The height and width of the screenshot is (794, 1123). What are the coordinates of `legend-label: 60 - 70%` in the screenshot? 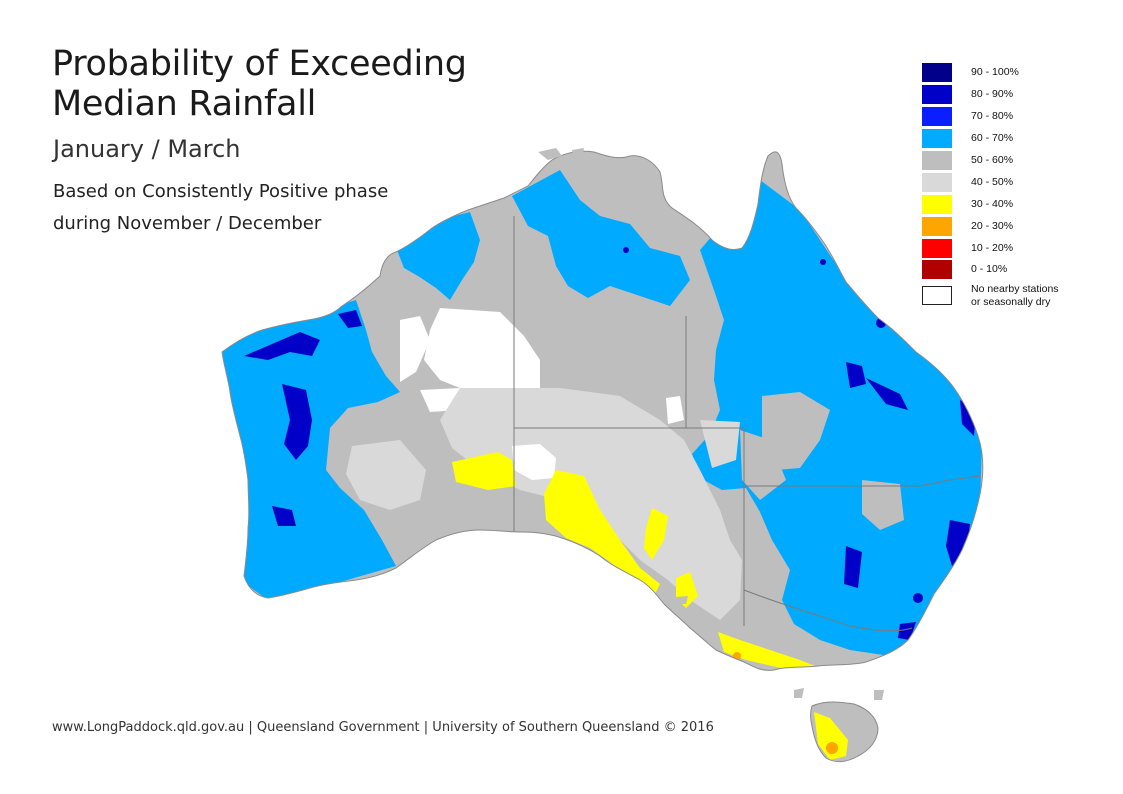 It's located at (992, 138).